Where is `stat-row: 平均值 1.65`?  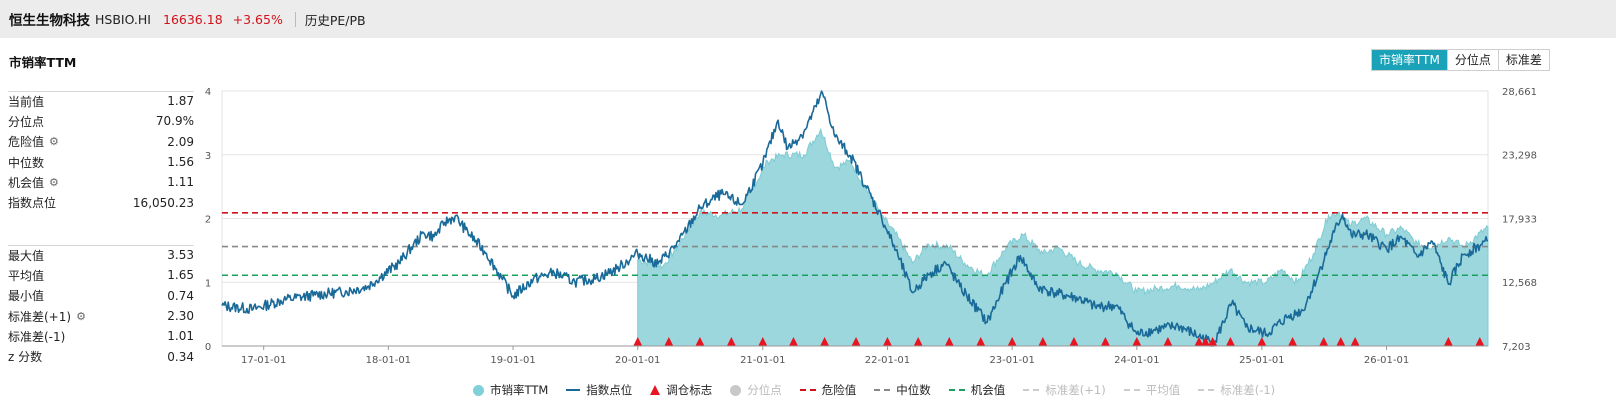 stat-row: 平均值 1.65 is located at coordinates (101, 275).